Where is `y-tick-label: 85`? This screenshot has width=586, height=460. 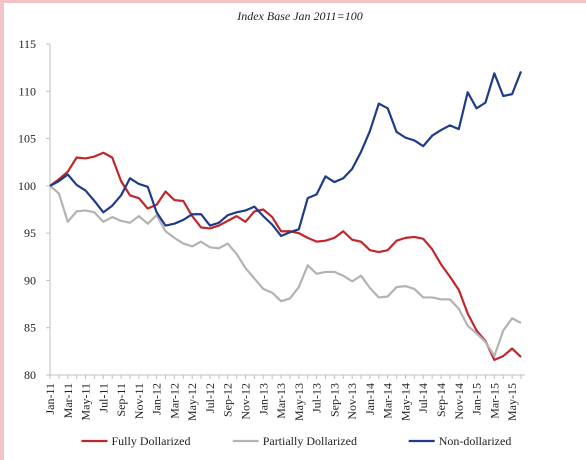 y-tick-label: 85 is located at coordinates (30, 328).